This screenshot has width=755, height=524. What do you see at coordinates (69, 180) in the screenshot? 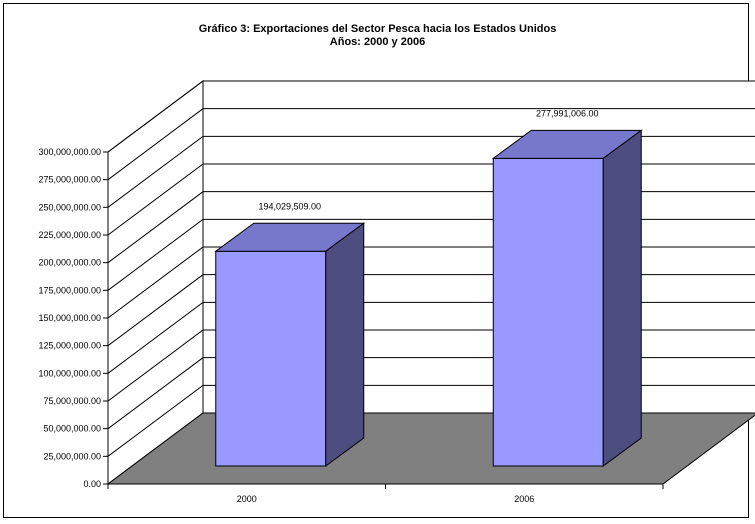
I see `y-tick-label: 275,000,000.00` at bounding box center [69, 180].